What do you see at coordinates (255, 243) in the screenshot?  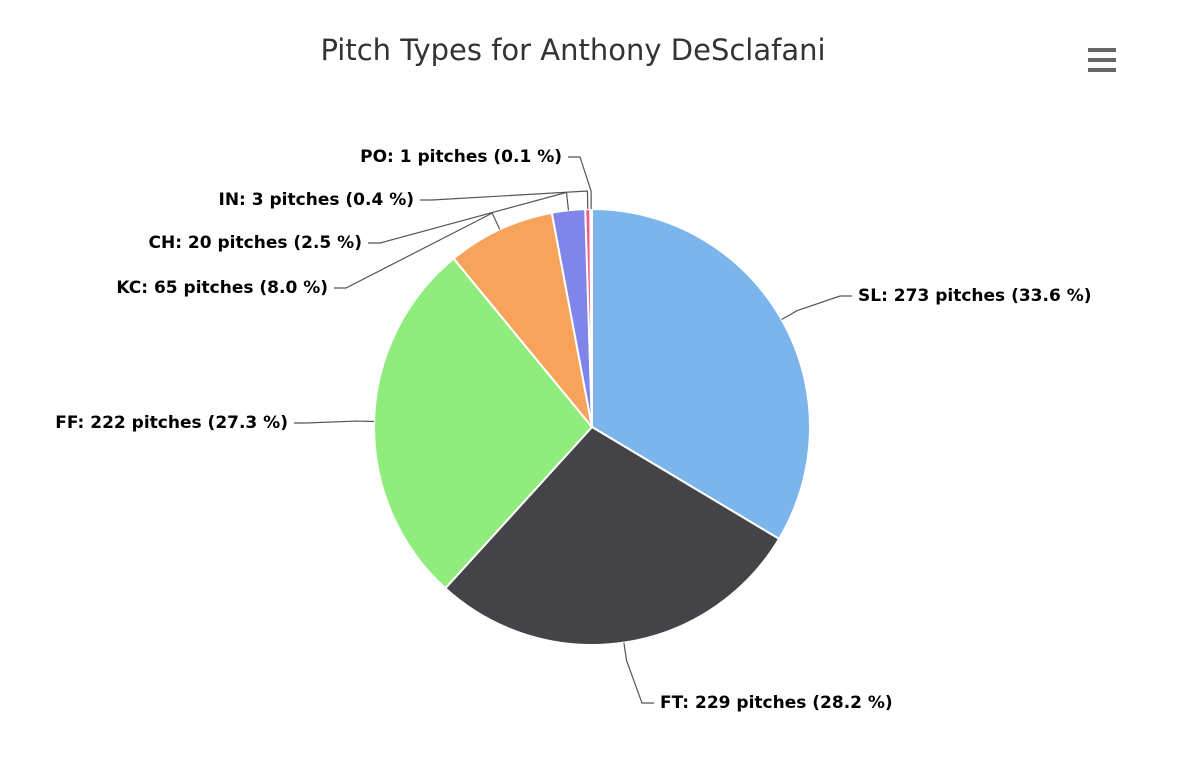 I see `data-label: CH: 20 pitches (2.5 %)` at bounding box center [255, 243].